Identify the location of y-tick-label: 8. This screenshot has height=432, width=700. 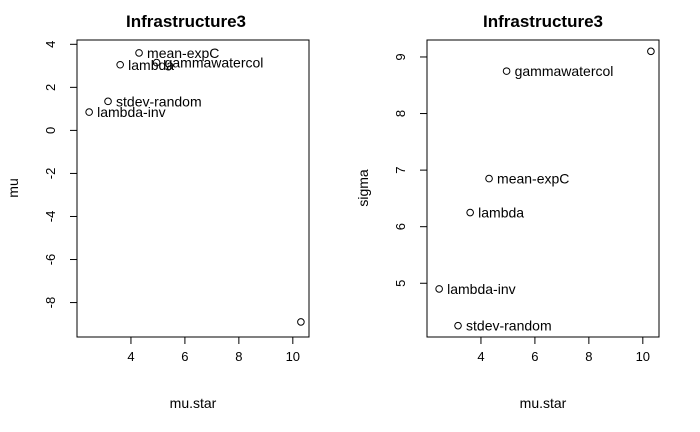
(400, 113).